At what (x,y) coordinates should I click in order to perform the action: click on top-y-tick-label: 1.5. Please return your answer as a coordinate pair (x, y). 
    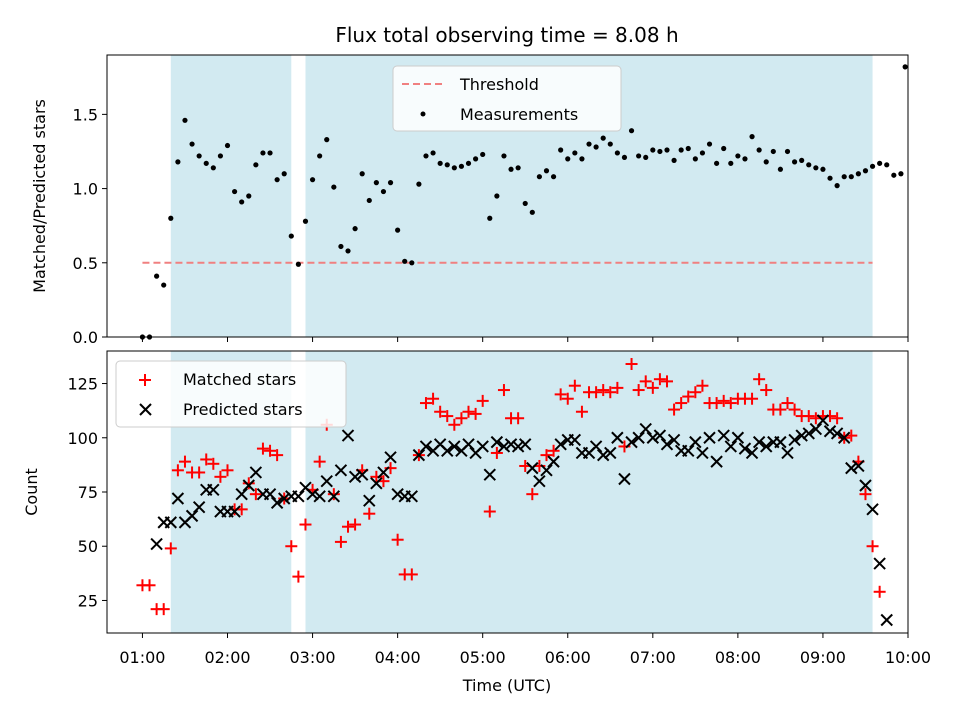
    Looking at the image, I should click on (85, 114).